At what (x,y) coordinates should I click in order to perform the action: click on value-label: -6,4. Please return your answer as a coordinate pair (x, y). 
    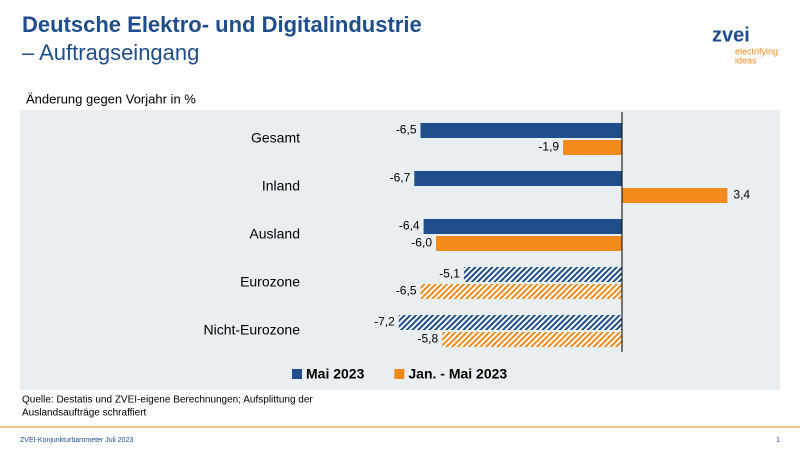
    Looking at the image, I should click on (409, 226).